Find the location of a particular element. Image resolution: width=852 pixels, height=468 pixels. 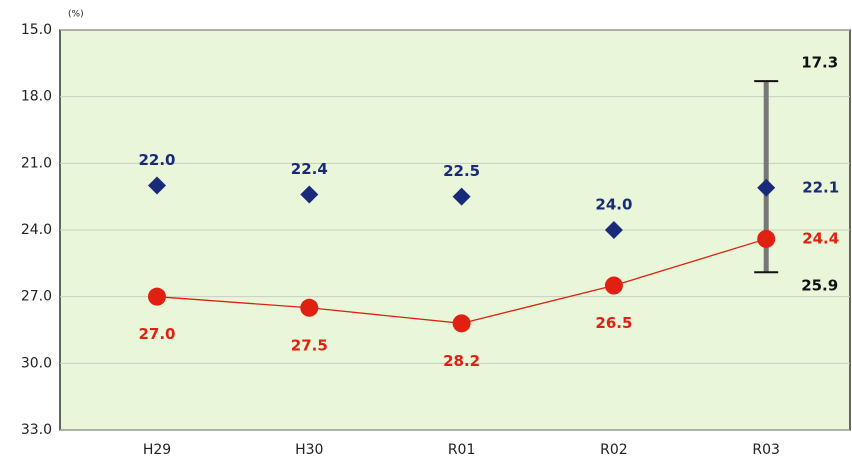

value-label: 22.5 is located at coordinates (461, 171).